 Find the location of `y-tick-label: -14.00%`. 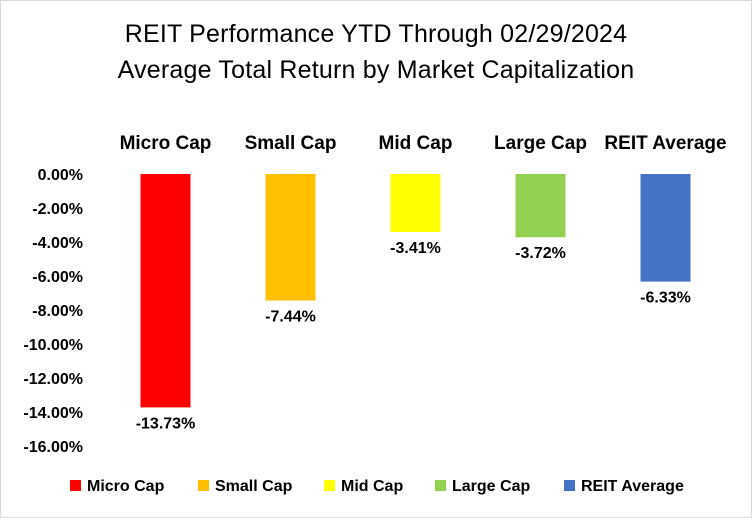

y-tick-label: -14.00% is located at coordinates (53, 413).